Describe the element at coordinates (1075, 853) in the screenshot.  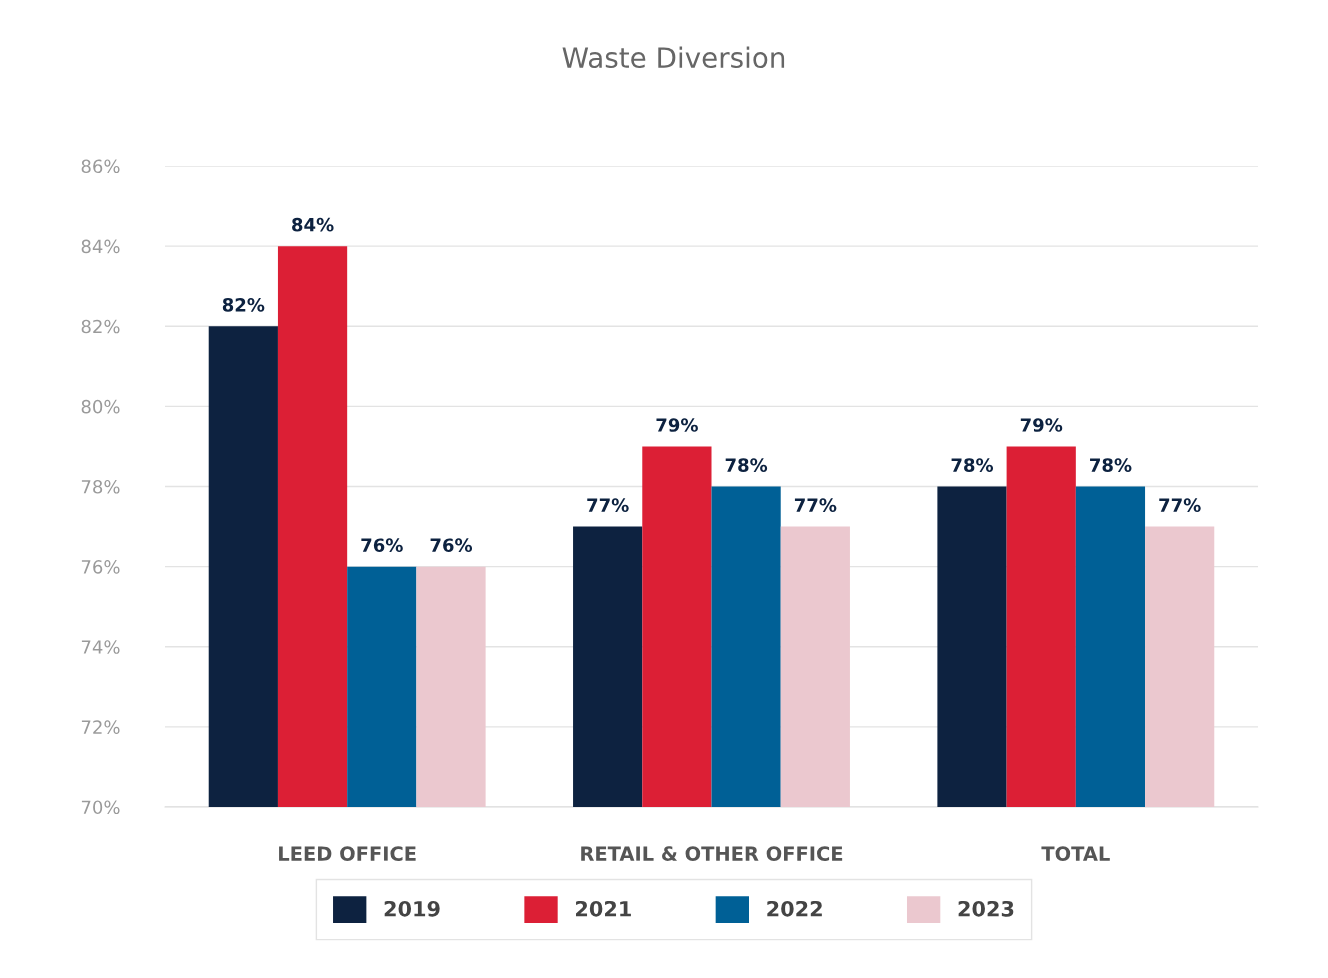
I see `x-tick-label: TOTAL` at that location.